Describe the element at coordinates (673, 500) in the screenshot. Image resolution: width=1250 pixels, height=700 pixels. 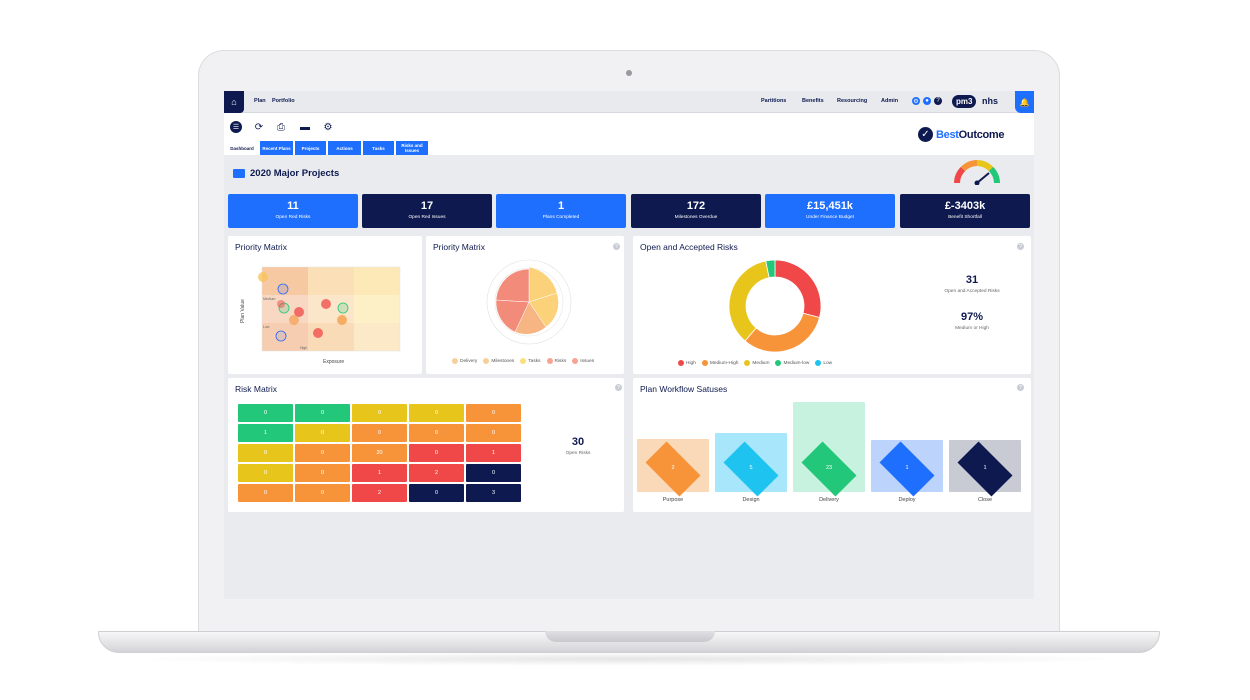
I see `workflow-label: Purpose` at that location.